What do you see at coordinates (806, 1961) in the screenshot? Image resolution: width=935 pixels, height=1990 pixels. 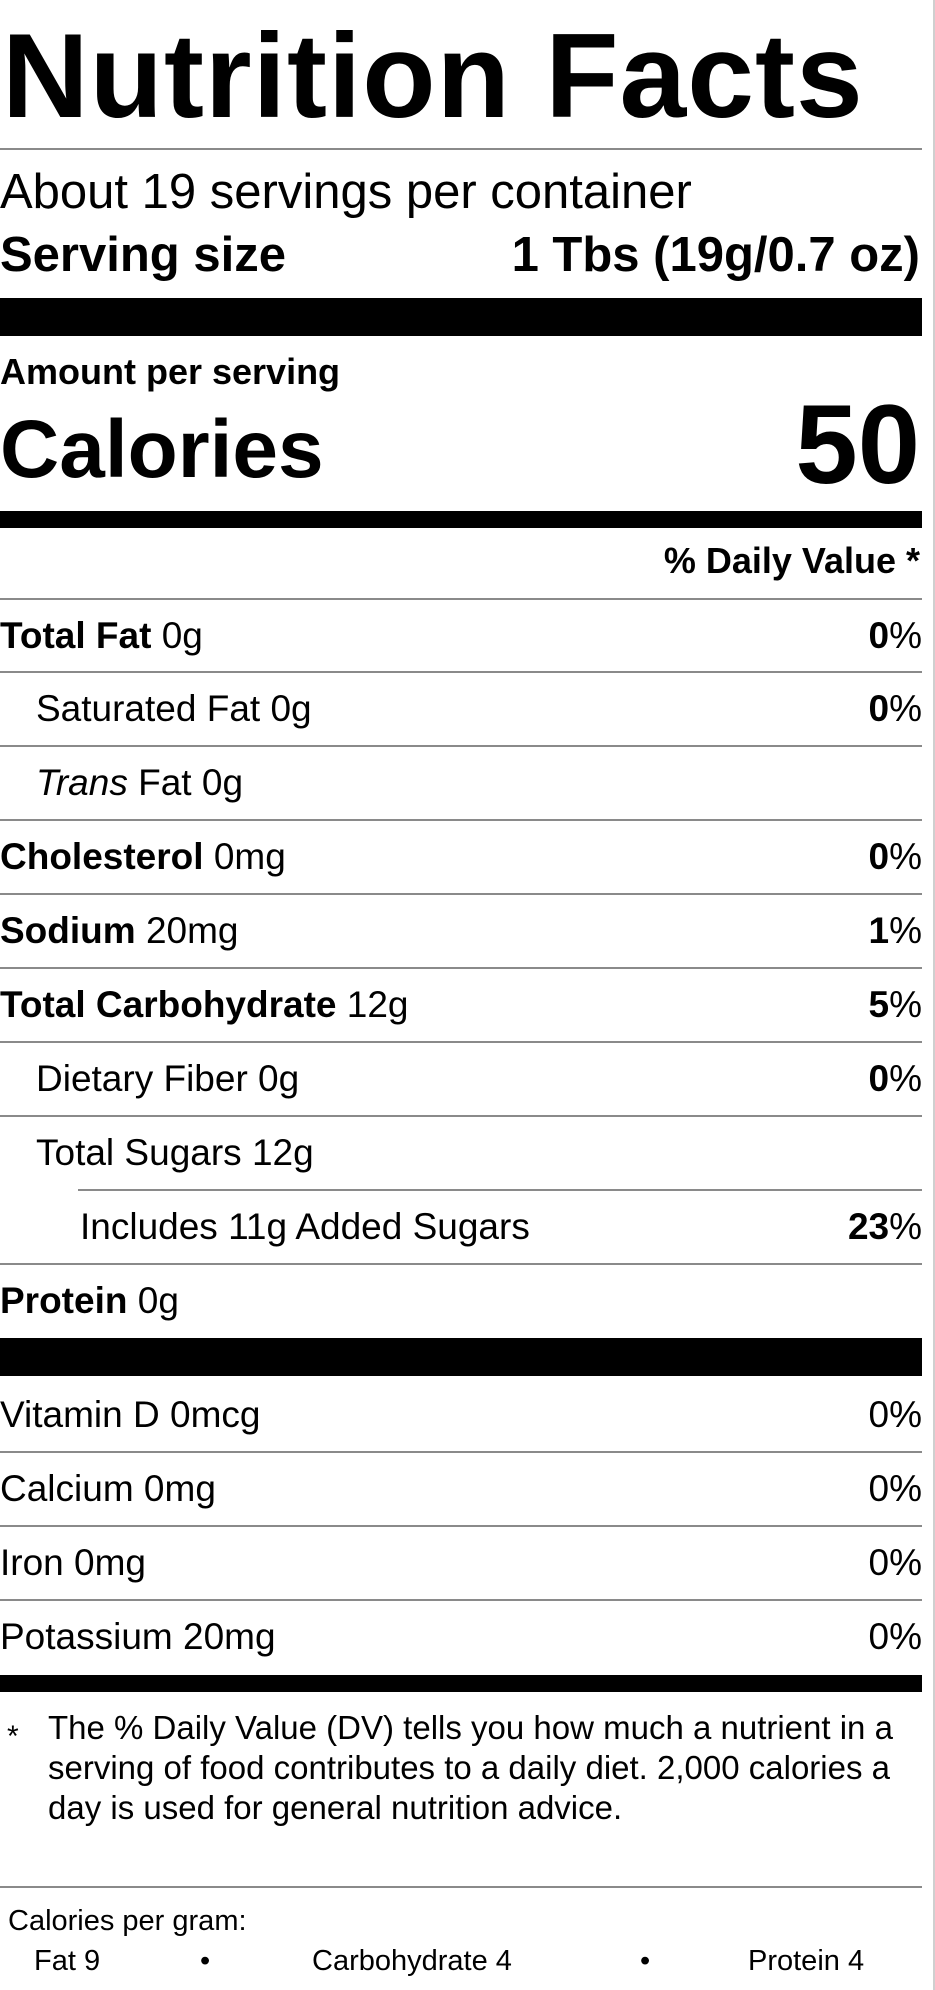 I see `calories-per-gram-protein: Protein 4` at bounding box center [806, 1961].